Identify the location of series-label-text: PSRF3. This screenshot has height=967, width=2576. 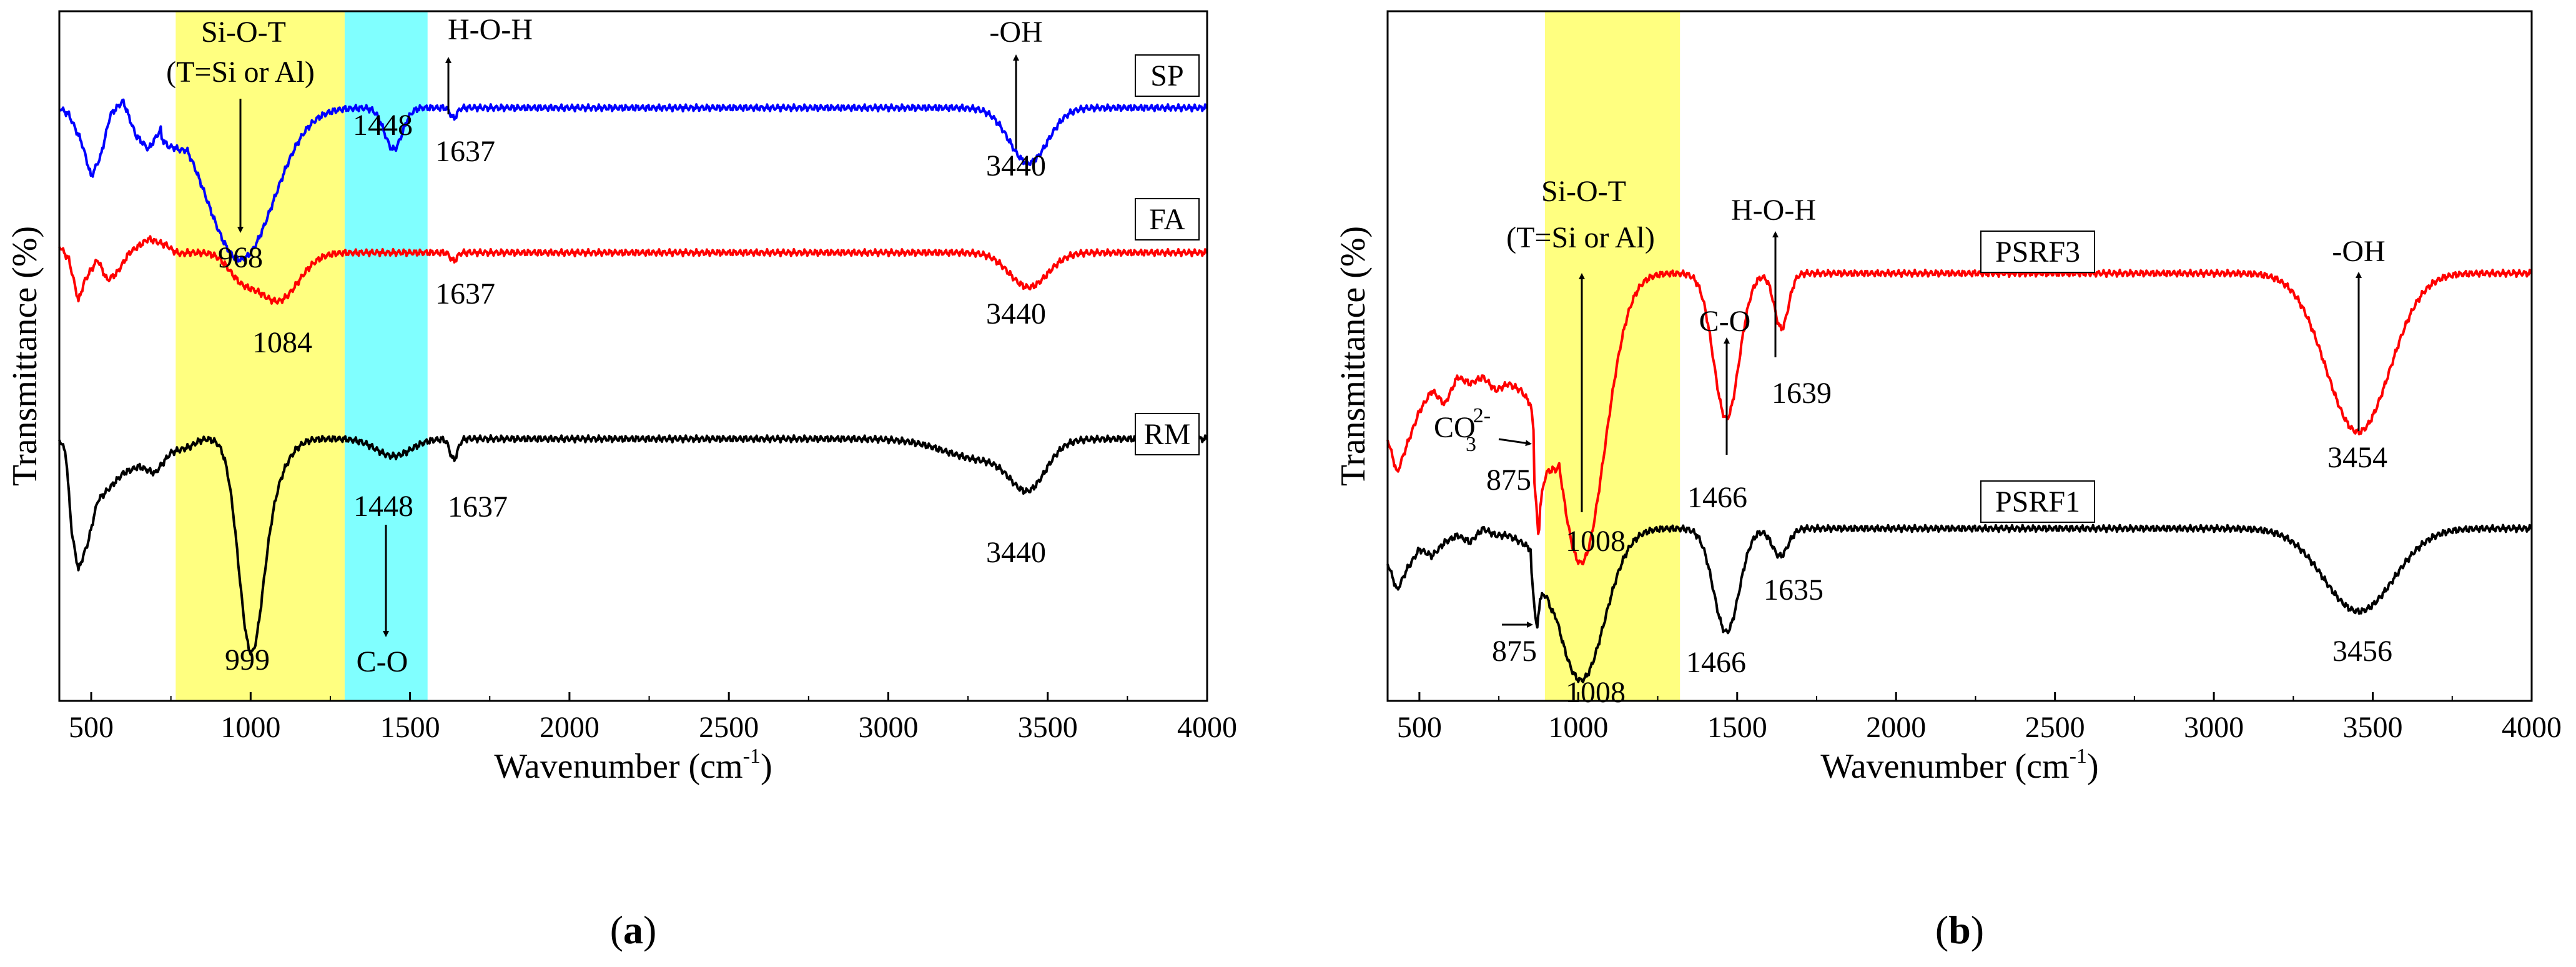
(2038, 252).